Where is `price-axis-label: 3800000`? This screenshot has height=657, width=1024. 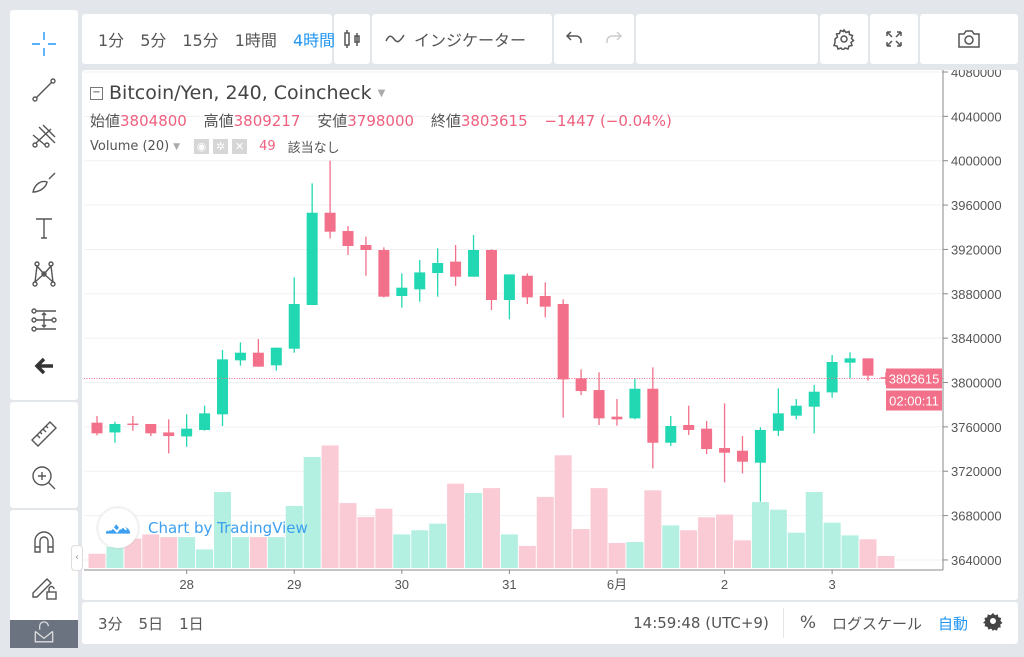
price-axis-label: 3800000 is located at coordinates (976, 383).